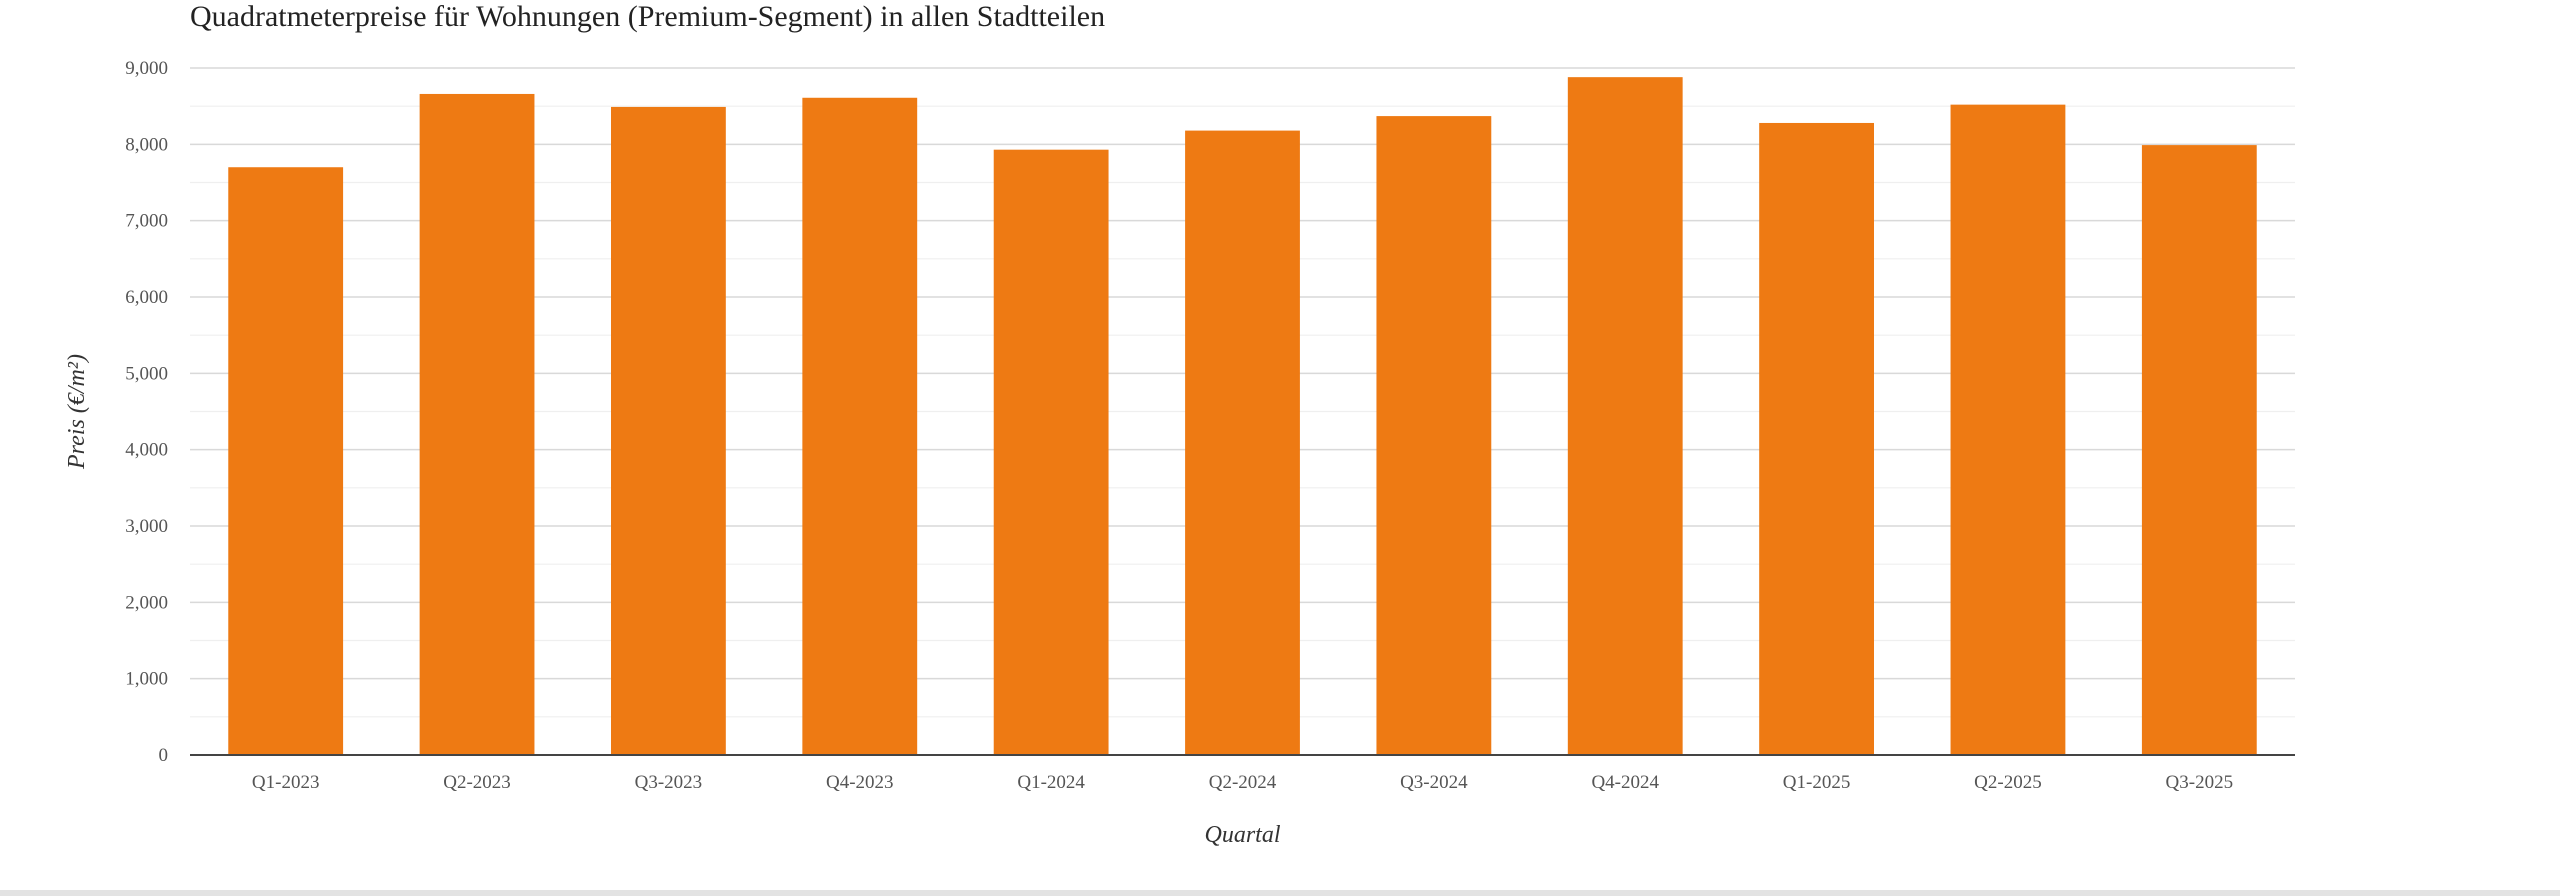 This screenshot has width=2560, height=896. What do you see at coordinates (146, 526) in the screenshot?
I see `y-tick-label: 3,000` at bounding box center [146, 526].